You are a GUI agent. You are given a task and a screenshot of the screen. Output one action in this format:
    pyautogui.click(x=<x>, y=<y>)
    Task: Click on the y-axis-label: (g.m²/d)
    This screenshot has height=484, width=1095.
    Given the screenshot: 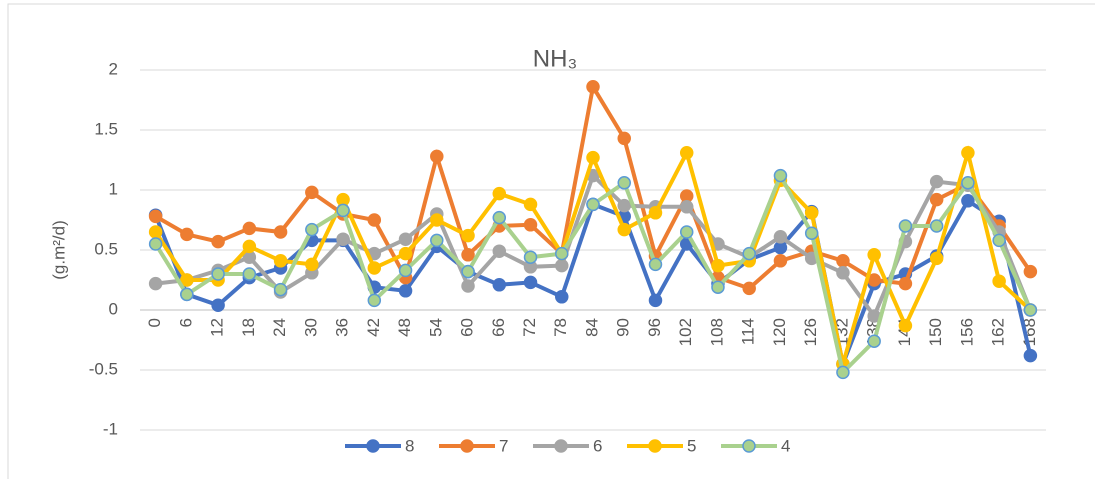 What is the action you would take?
    pyautogui.click(x=58, y=250)
    